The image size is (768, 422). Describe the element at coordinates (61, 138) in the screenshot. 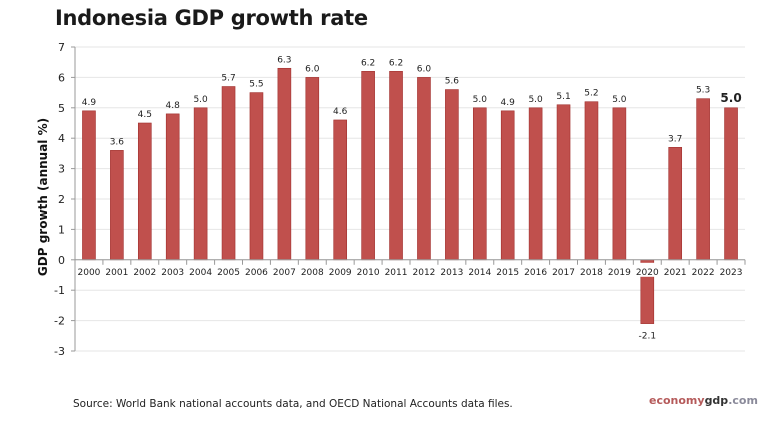

I see `y-tick-label: 4` at that location.